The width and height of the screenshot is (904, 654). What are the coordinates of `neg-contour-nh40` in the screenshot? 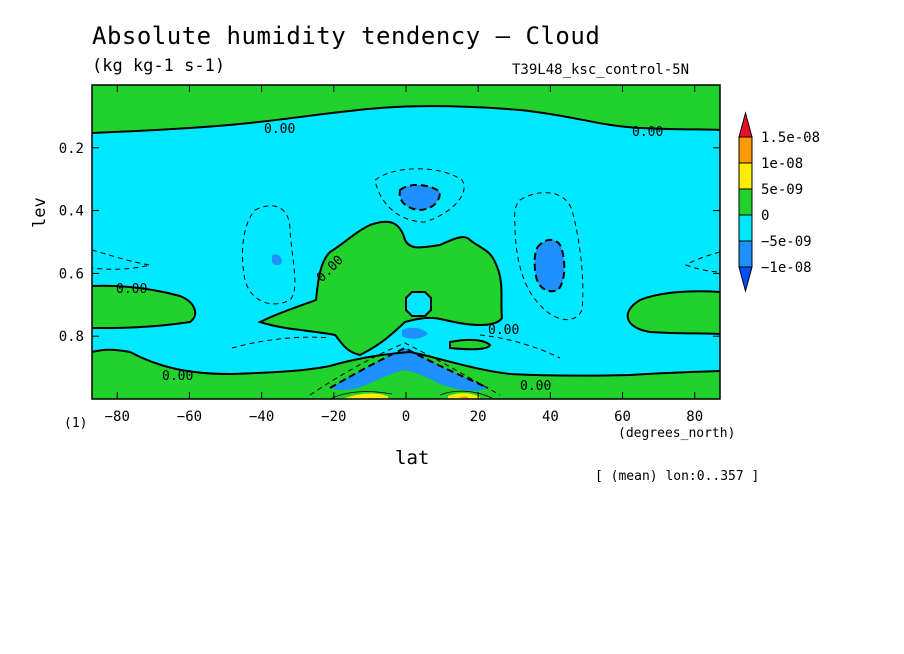 It's located at (549, 256).